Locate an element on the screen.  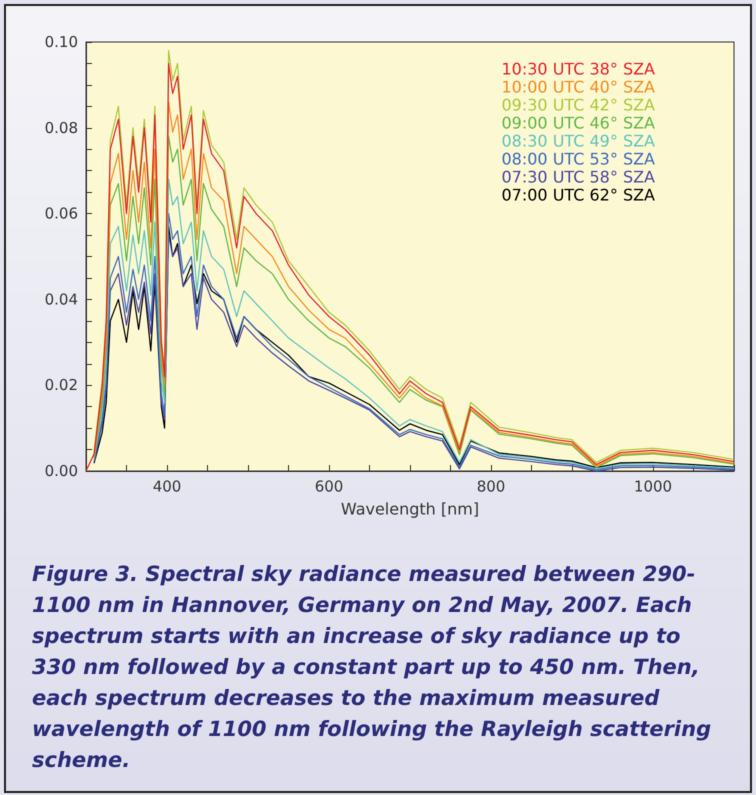
x-tick-label: 800 is located at coordinates (491, 487).